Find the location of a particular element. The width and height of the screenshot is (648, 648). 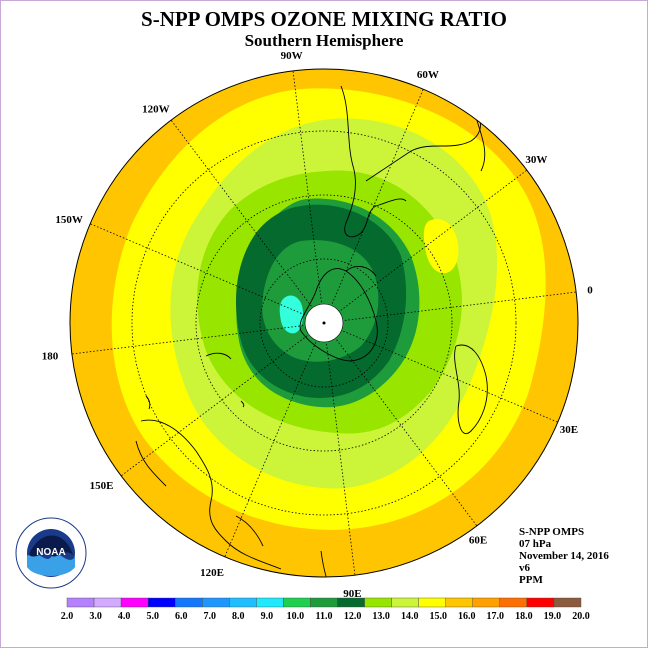

legend-tick-label: 2.0 is located at coordinates (67, 616).